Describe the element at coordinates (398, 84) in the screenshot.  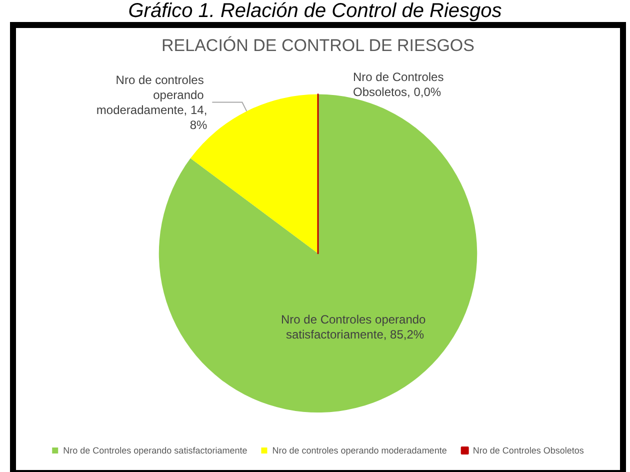
I see `text: Nro de Controles Obsoletos, 0,0%` at that location.